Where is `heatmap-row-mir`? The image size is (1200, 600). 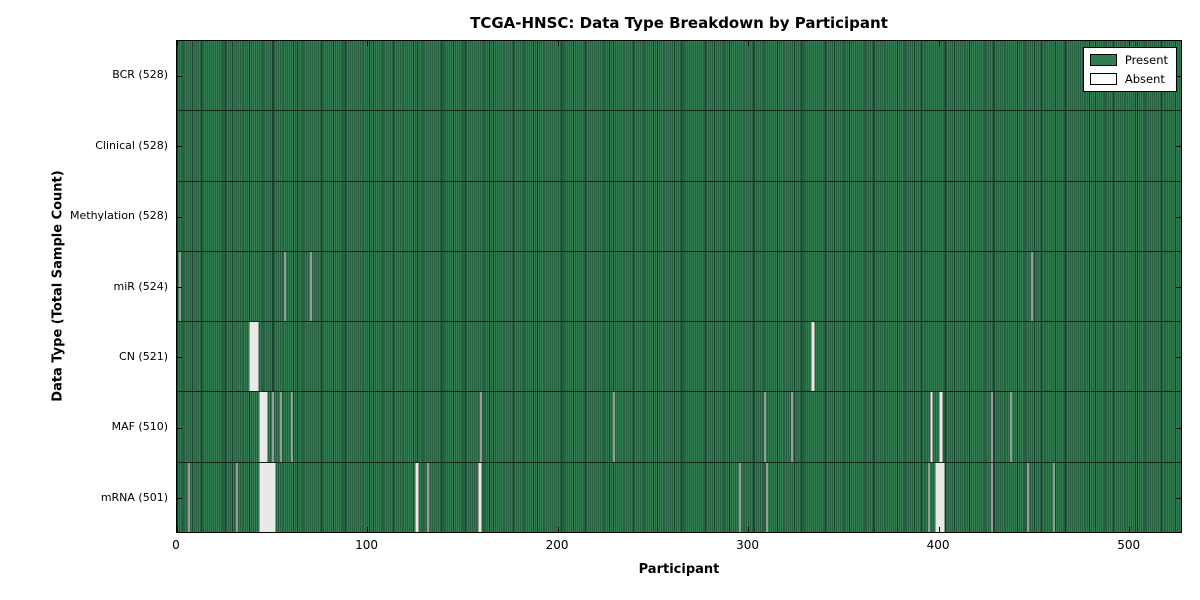
heatmap-row-mir is located at coordinates (679, 286).